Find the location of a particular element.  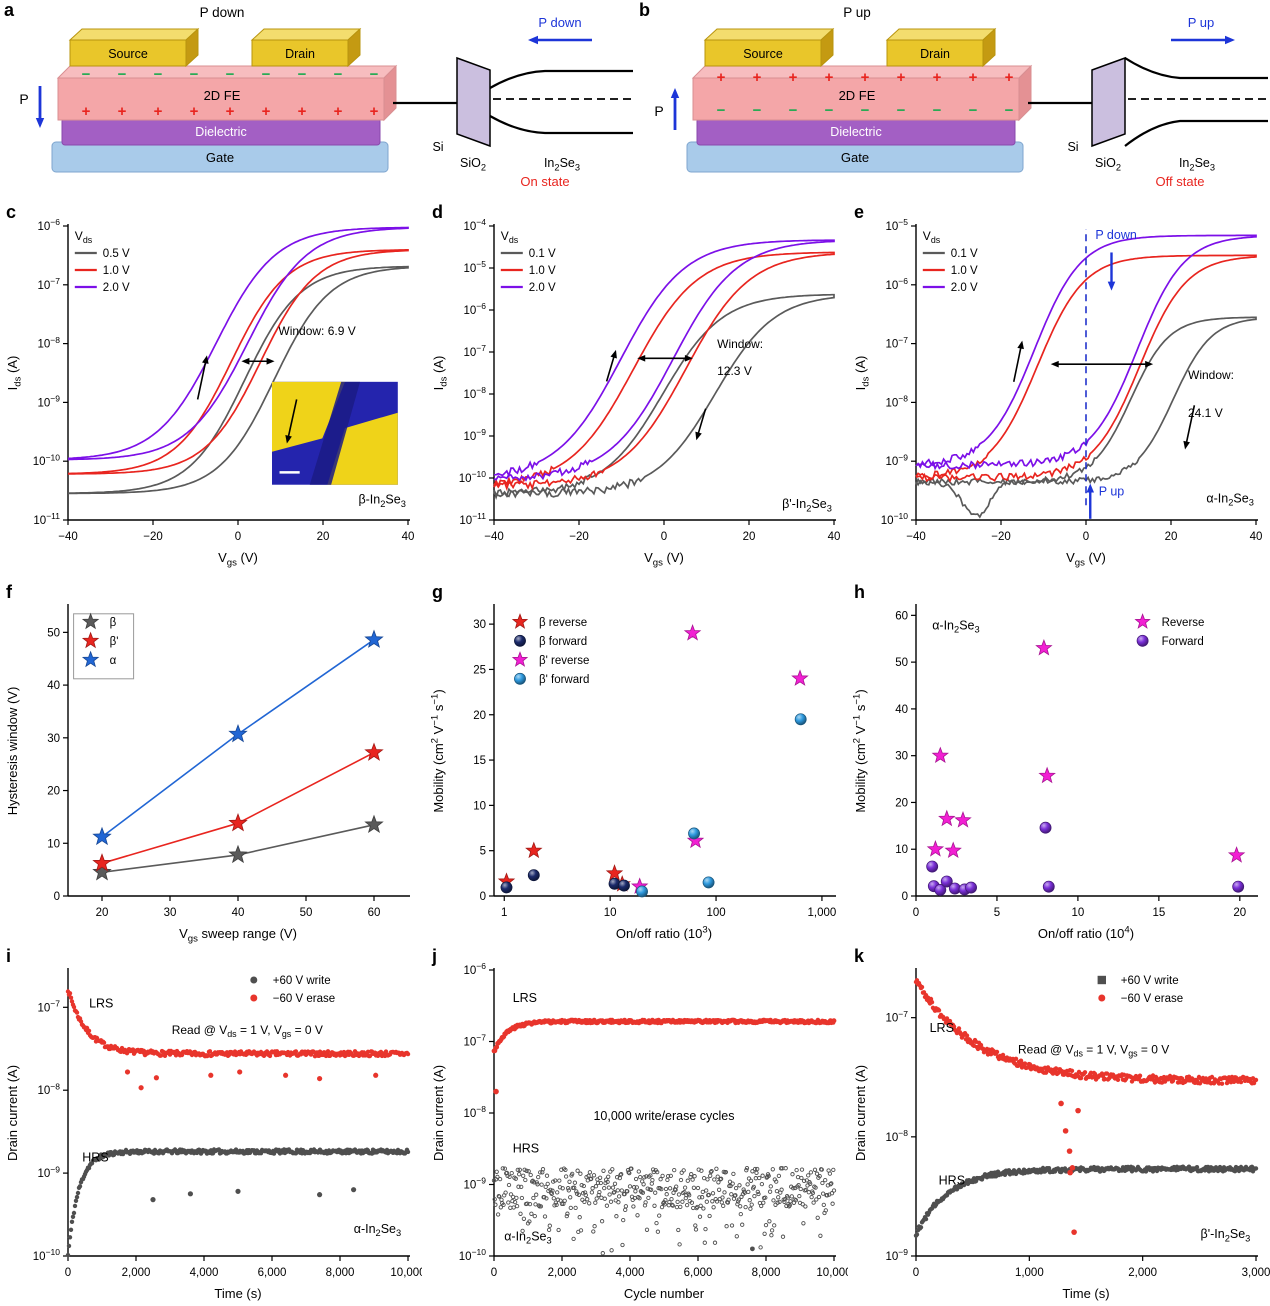

panel-label-j: j is located at coordinates (435, 956).